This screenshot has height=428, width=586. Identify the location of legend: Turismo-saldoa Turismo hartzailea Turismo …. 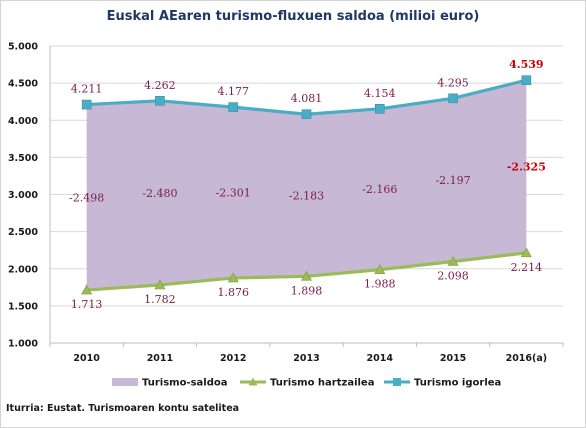
(306, 383).